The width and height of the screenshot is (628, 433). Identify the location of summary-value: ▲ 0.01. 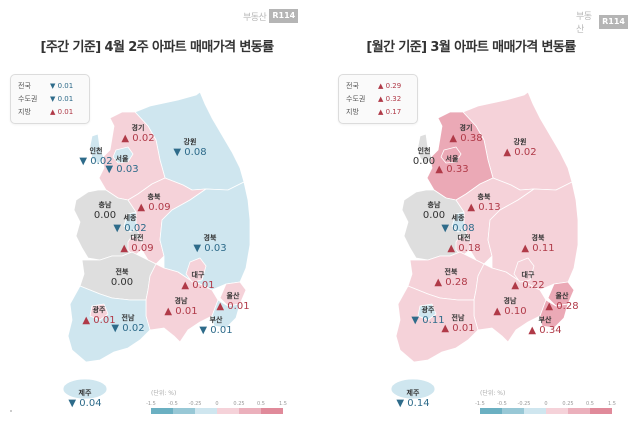
(62, 112).